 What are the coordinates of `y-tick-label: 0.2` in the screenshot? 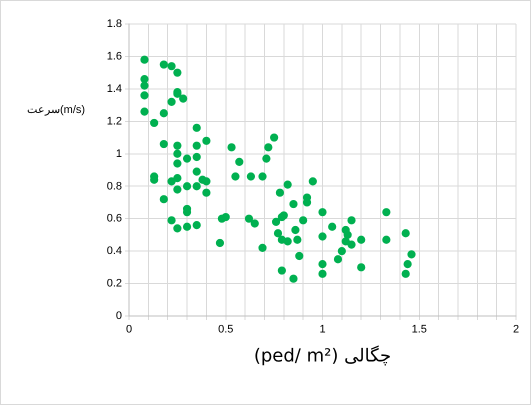 It's located at (114, 284).